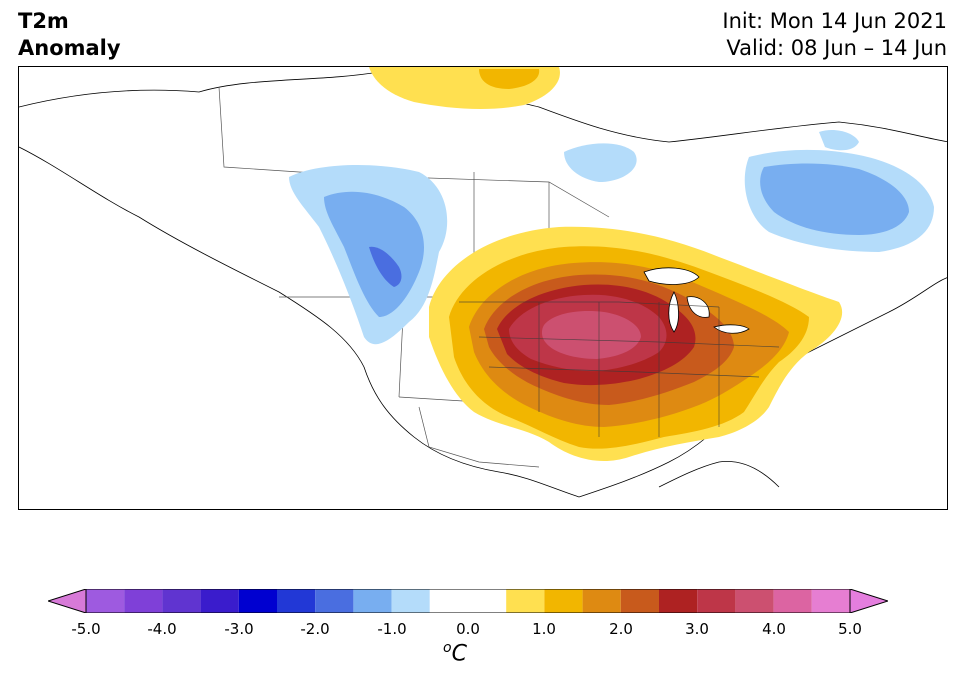 This screenshot has height=680, width=959. I want to click on cool-anomaly-pacific-northwest-core, so click(385, 266).